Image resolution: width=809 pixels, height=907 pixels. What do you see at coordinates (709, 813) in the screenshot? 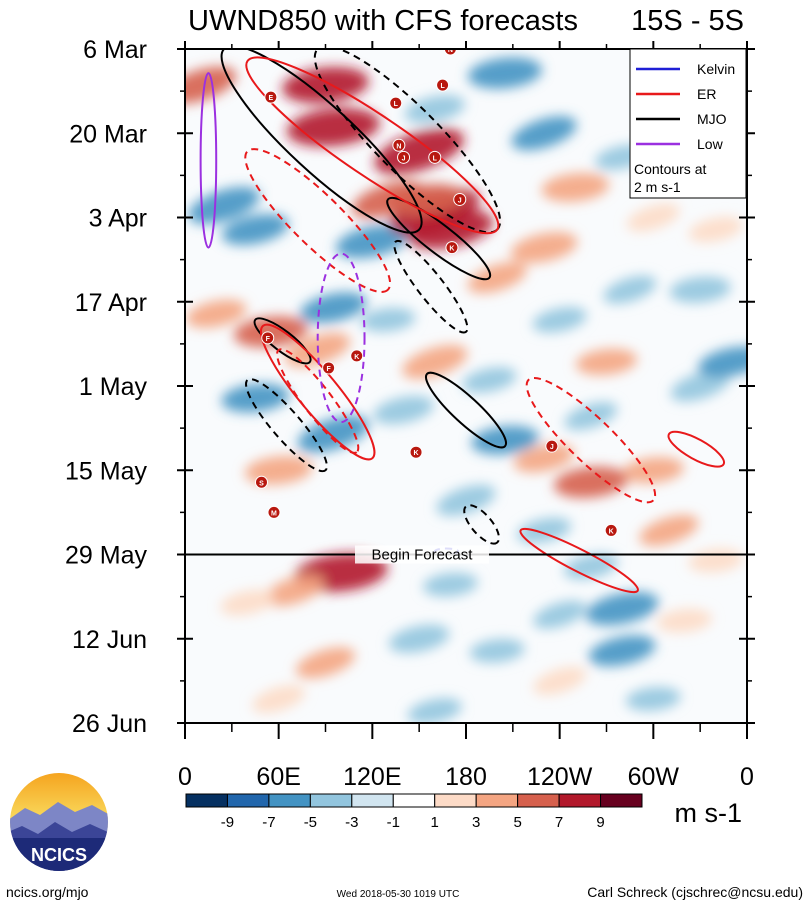
I see `colorbar-unit: m s-1` at bounding box center [709, 813].